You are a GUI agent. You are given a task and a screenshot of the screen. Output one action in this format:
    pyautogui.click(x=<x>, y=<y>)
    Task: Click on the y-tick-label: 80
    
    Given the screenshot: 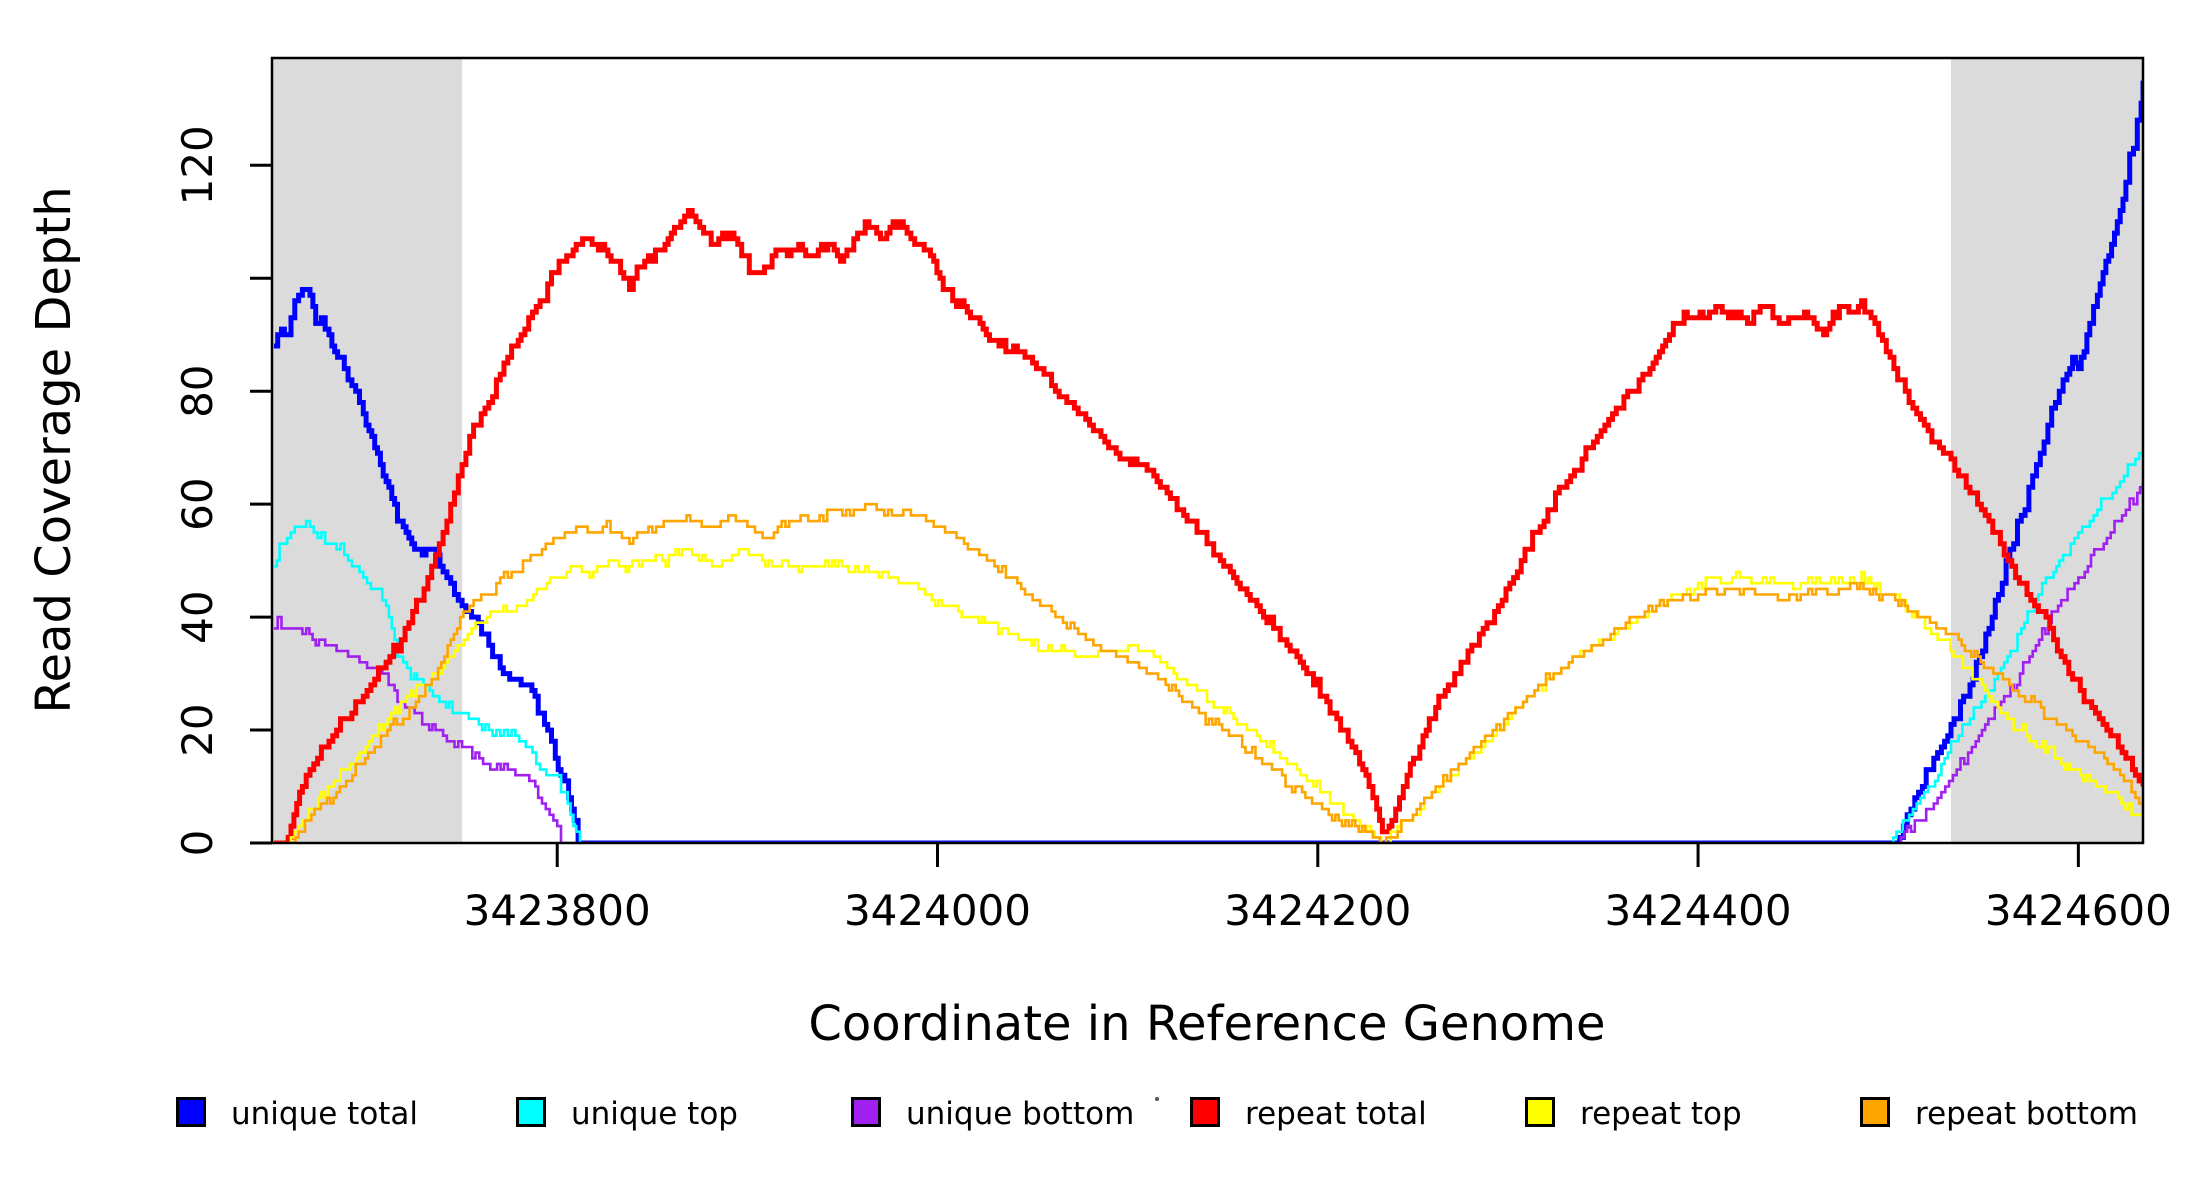 What is the action you would take?
    pyautogui.click(x=197, y=390)
    